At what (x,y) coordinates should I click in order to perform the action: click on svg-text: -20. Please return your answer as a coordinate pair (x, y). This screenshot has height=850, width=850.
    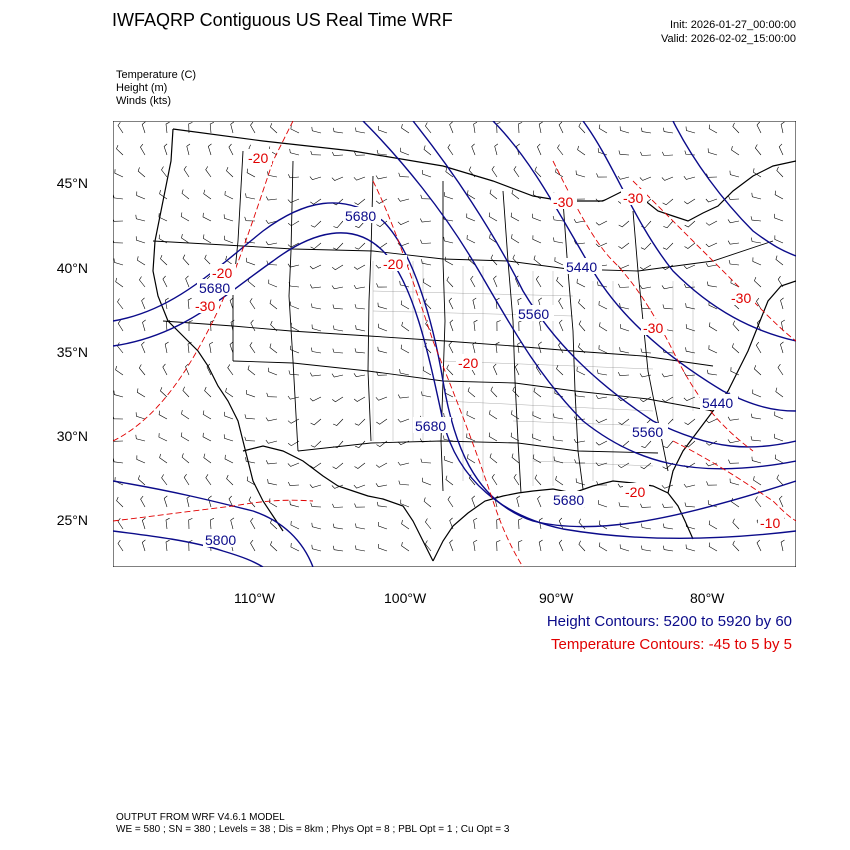
    Looking at the image, I should click on (635, 492).